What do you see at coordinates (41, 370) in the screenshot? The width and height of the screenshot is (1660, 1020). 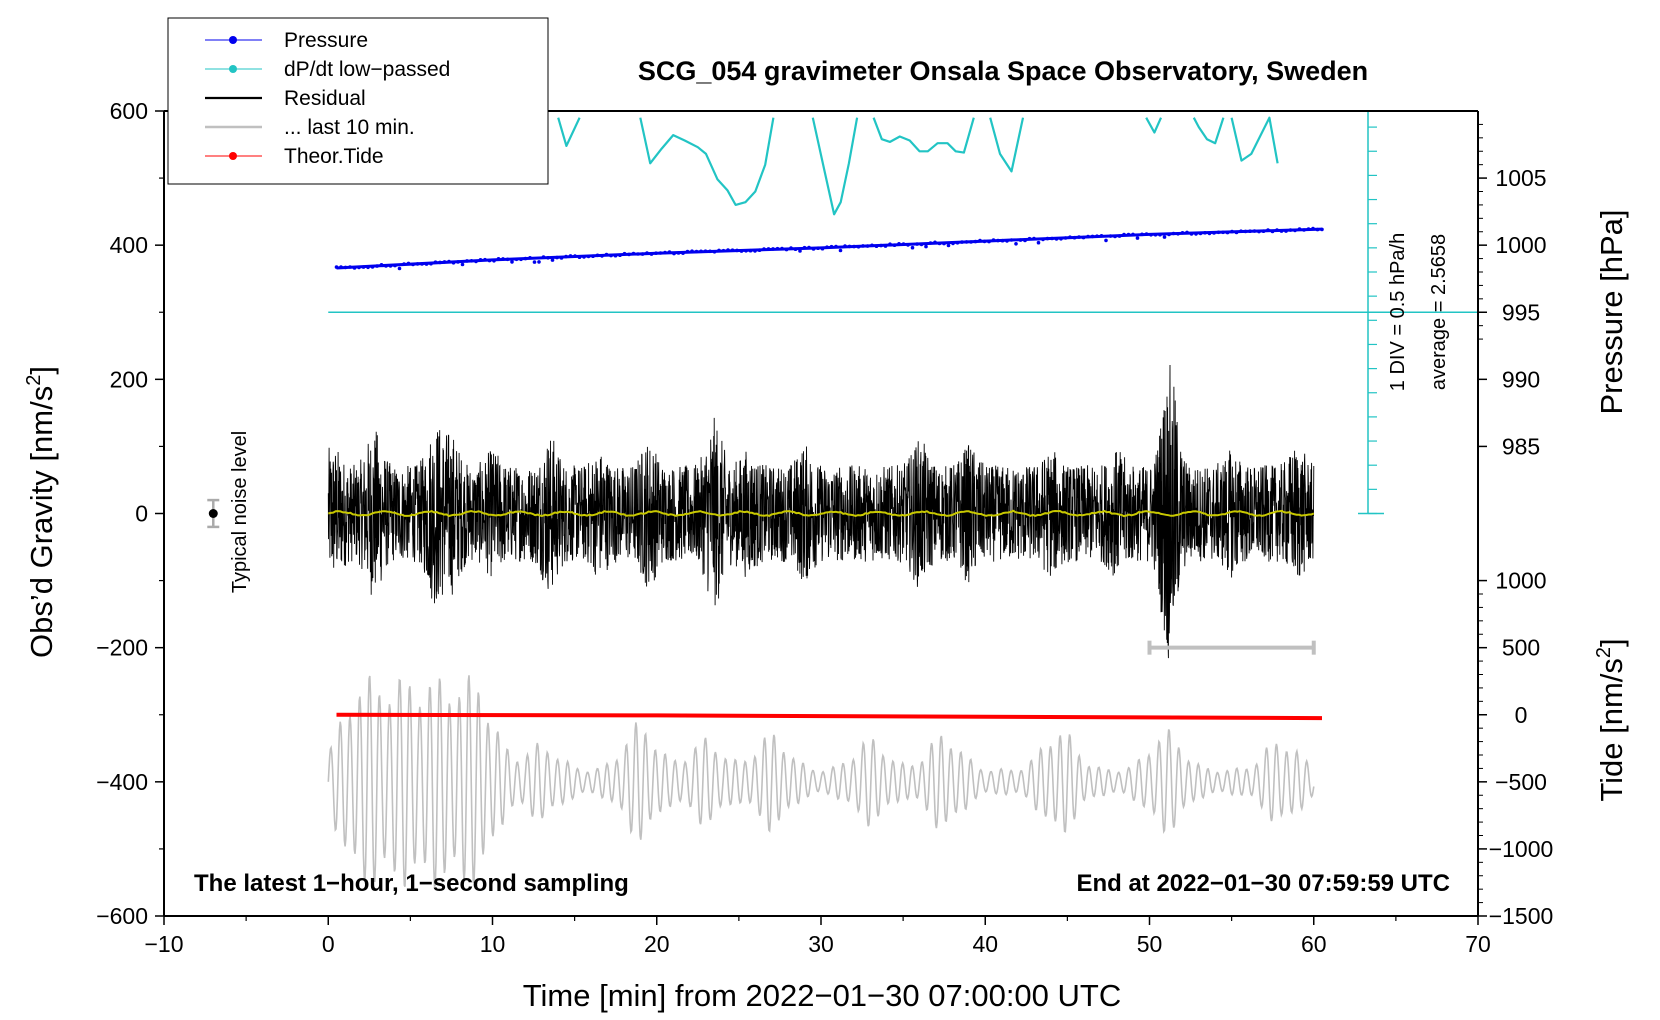 I see `y-axis-label-end: ]` at bounding box center [41, 370].